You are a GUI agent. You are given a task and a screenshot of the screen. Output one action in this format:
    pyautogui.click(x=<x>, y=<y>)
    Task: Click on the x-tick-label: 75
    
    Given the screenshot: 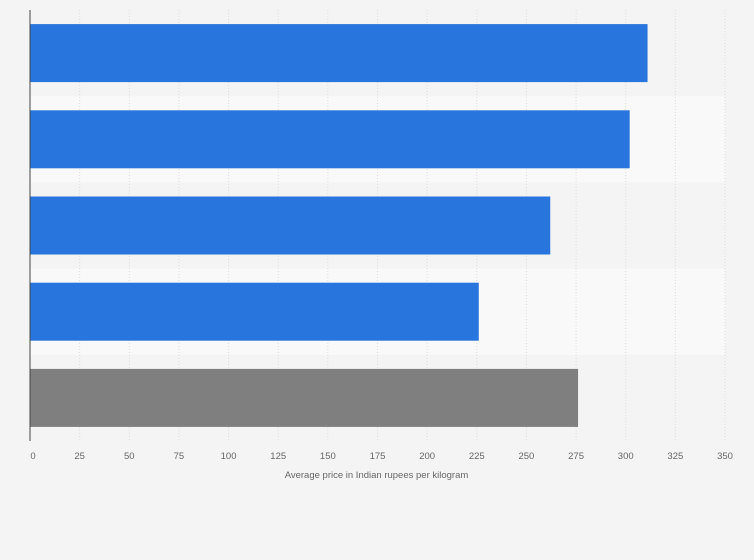 What is the action you would take?
    pyautogui.click(x=179, y=456)
    